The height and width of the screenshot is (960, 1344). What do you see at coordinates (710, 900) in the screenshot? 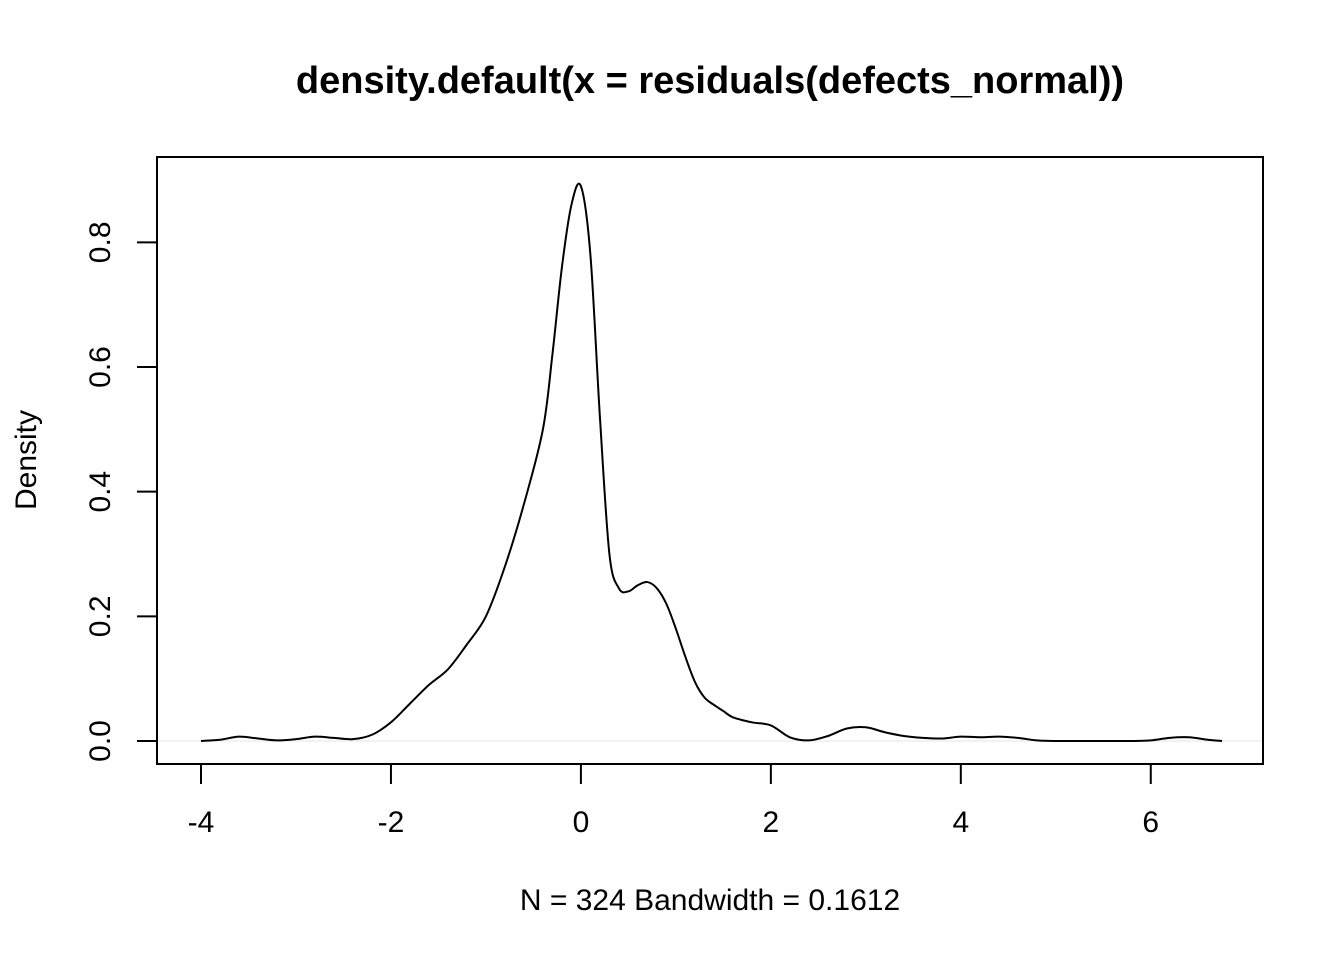
I see `x-axis-label: N = 324 Bandwidth = 0.1612` at bounding box center [710, 900].